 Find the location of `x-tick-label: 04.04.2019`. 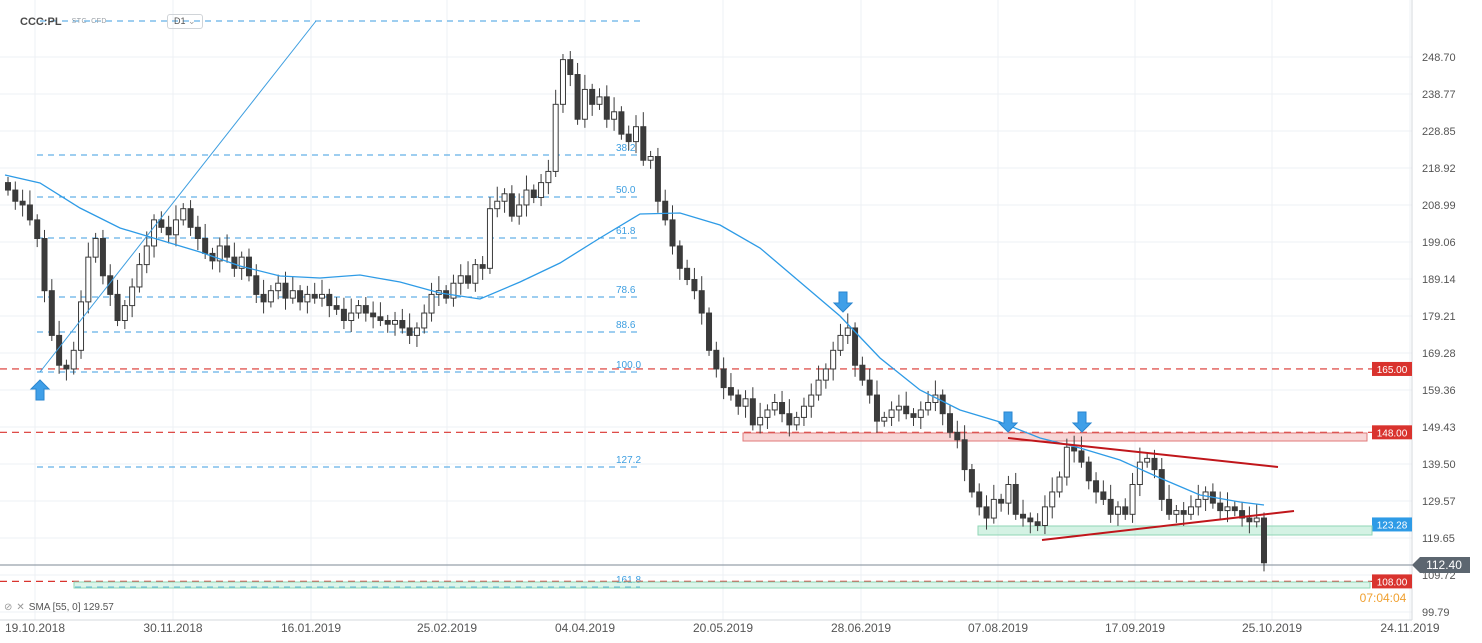

x-tick-label: 04.04.2019 is located at coordinates (585, 628).